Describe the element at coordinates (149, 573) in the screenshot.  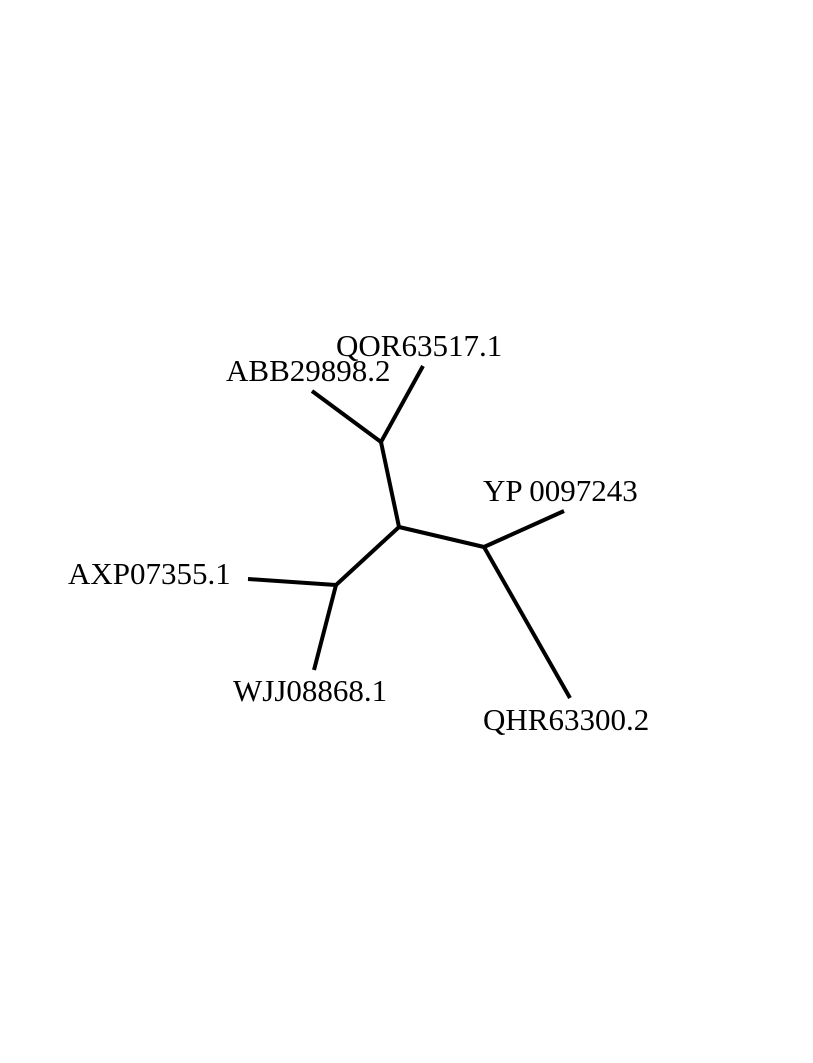
I see `tip-label-axp: AXP07355.1` at that location.